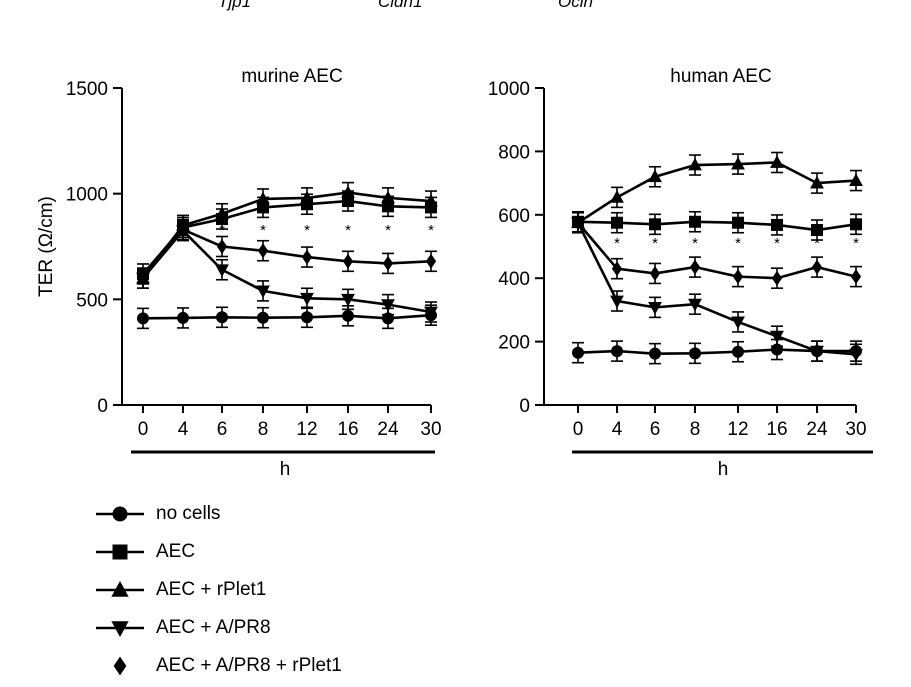 The width and height of the screenshot is (911, 687). I want to click on series-line-circle, so click(716, 351).